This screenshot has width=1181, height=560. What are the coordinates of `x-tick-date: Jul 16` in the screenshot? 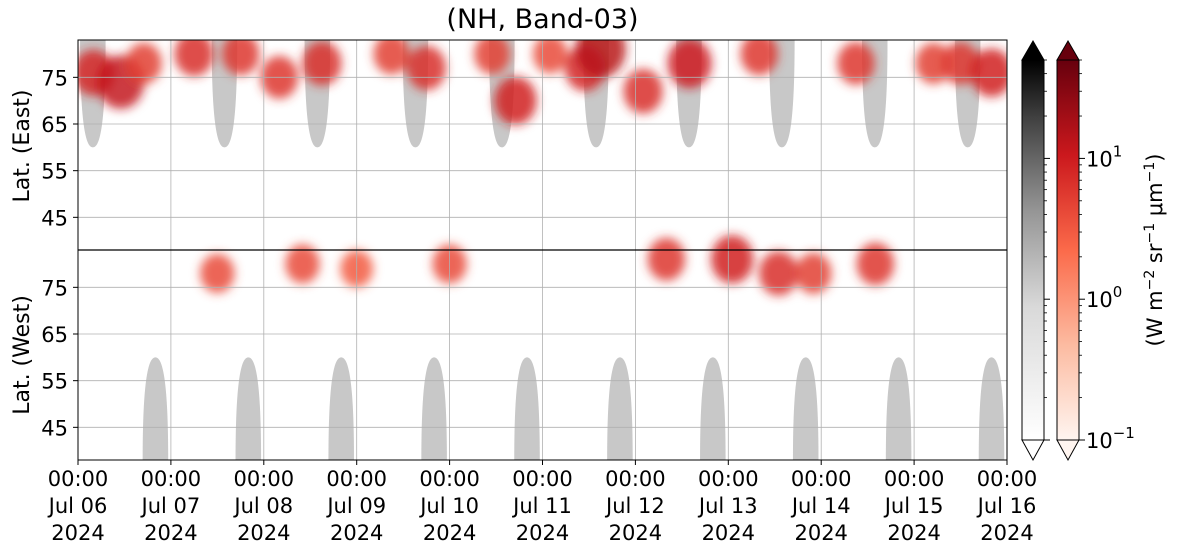 It's located at (1006, 506).